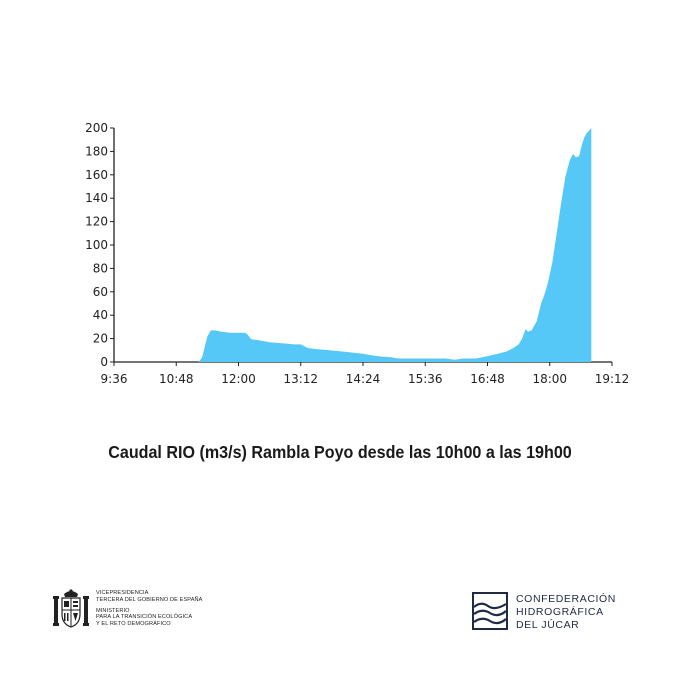  Describe the element at coordinates (96, 245) in the screenshot. I see `y-tick-label: 100` at that location.